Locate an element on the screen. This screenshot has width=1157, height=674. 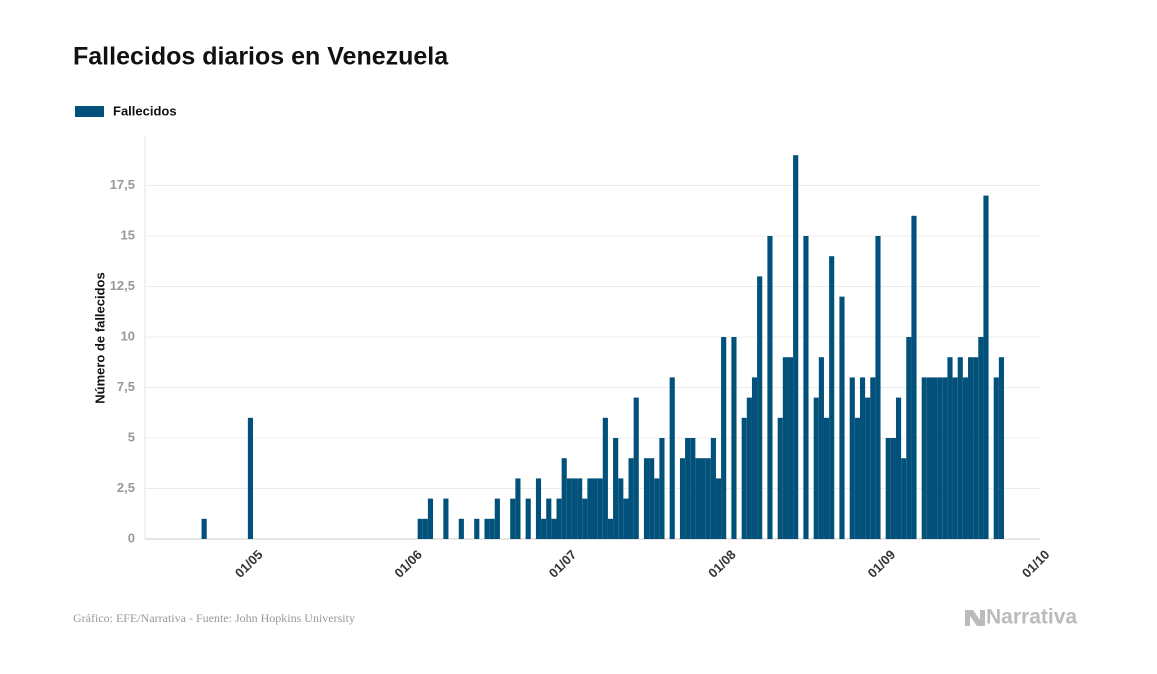
y-tick-label: 10 is located at coordinates (128, 335).